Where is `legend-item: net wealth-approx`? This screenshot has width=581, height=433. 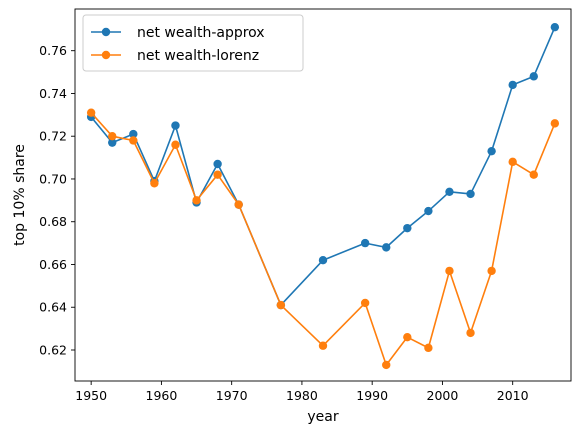
legend-item: net wealth-approx is located at coordinates (178, 33).